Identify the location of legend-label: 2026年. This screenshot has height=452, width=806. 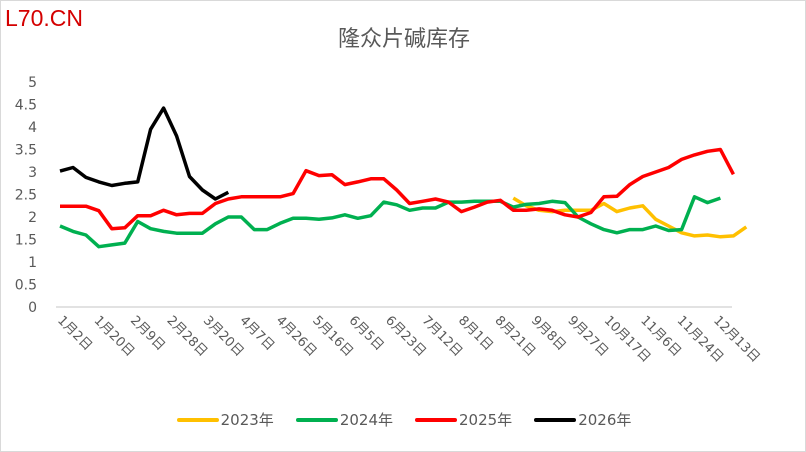
(605, 420).